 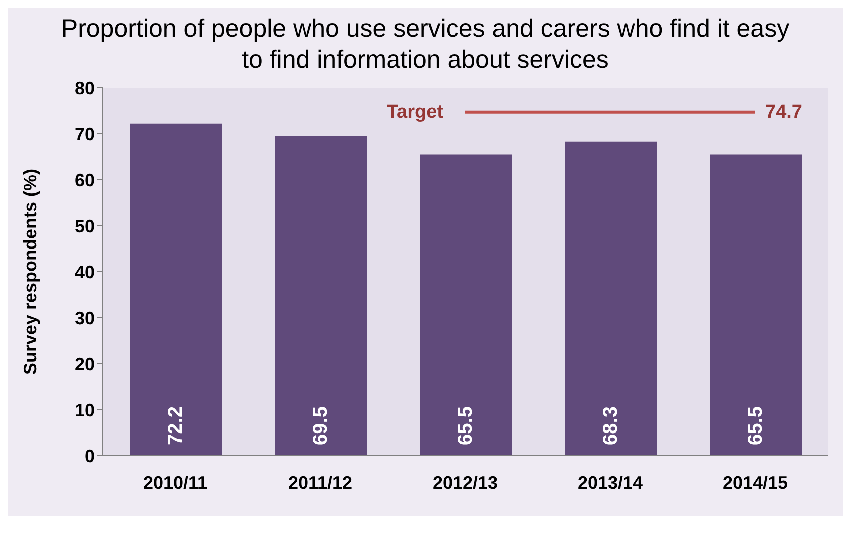 I want to click on annotation: 74.7, so click(x=784, y=112).